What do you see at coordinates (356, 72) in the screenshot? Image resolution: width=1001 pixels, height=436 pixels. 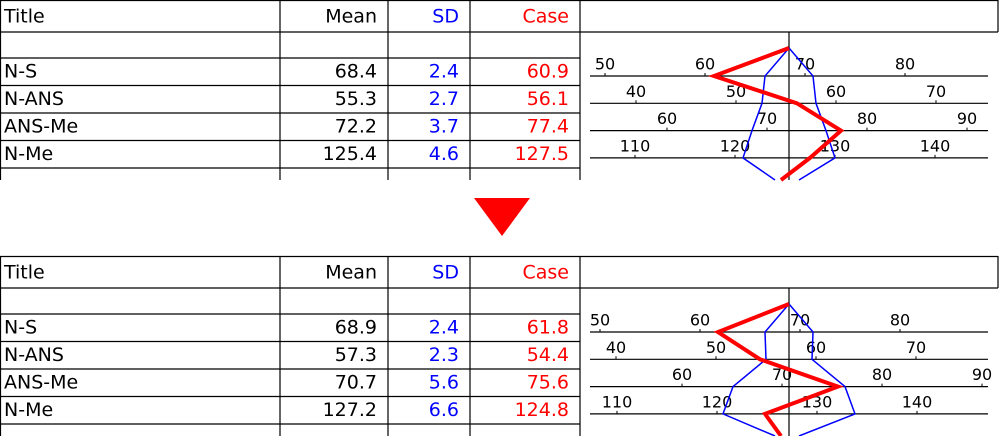 I see `row-mean: 68.4` at bounding box center [356, 72].